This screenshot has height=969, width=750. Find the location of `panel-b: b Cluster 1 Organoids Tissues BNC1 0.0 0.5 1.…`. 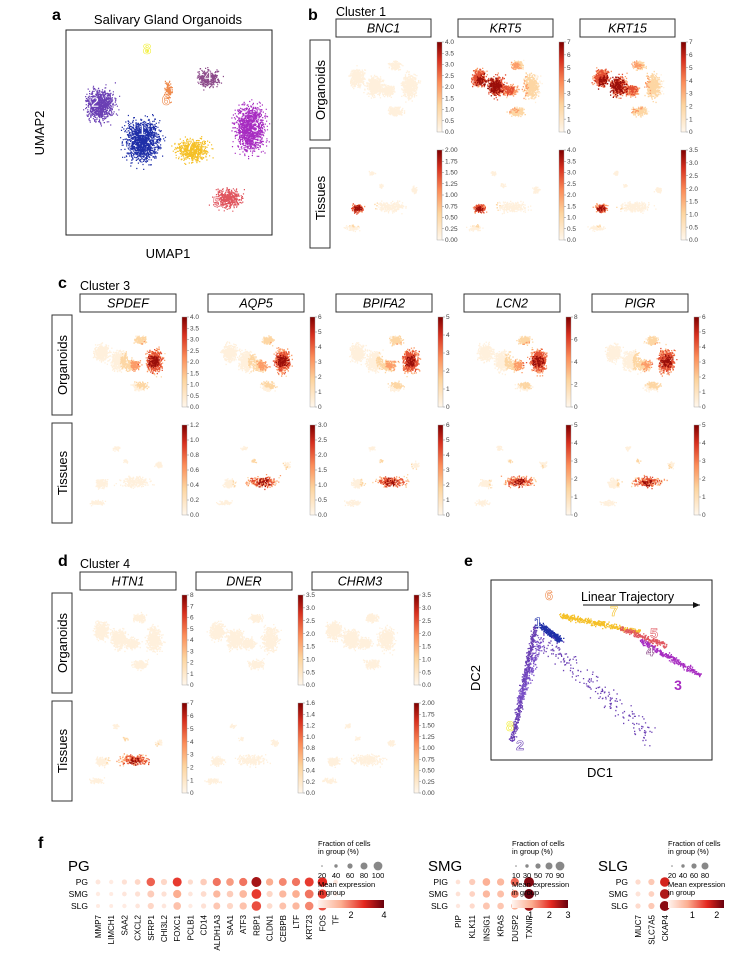

panel-b: b Cluster 1 Organoids Tissues BNC1 0.0 0.5 1.… is located at coordinates (503, 127).